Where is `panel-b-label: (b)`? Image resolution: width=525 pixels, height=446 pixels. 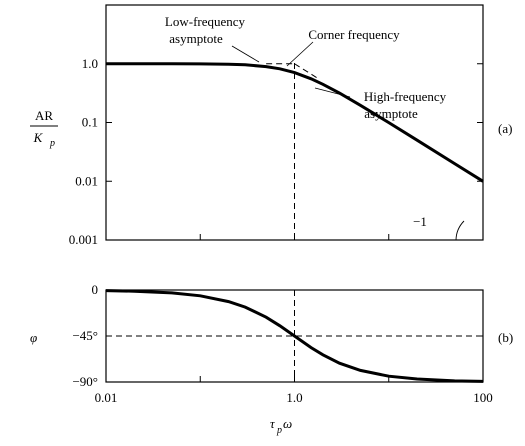
panel-b-label: (b) is located at coordinates (505, 337).